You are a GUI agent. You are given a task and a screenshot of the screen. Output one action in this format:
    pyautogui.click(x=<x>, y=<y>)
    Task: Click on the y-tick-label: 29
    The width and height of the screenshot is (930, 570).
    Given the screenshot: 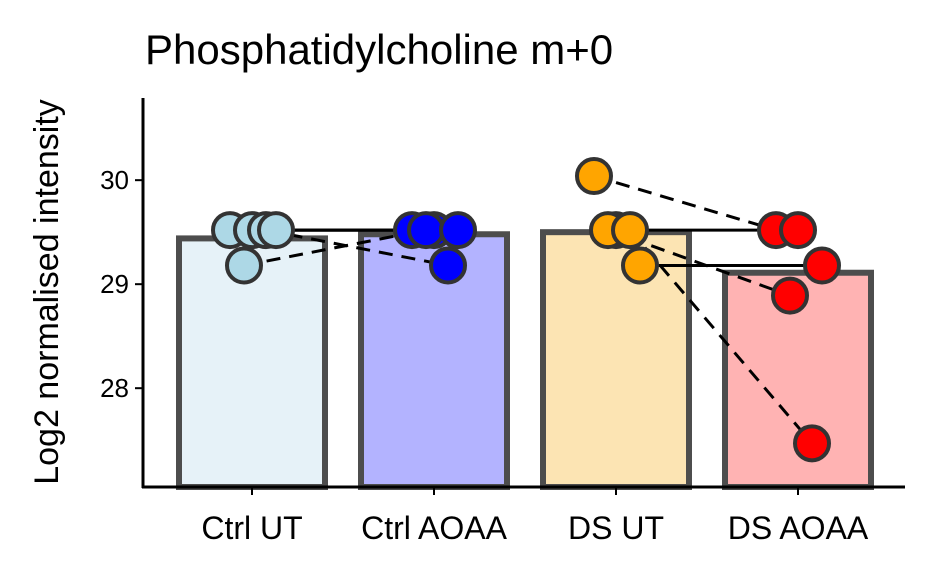 What is the action you would take?
    pyautogui.click(x=114, y=284)
    